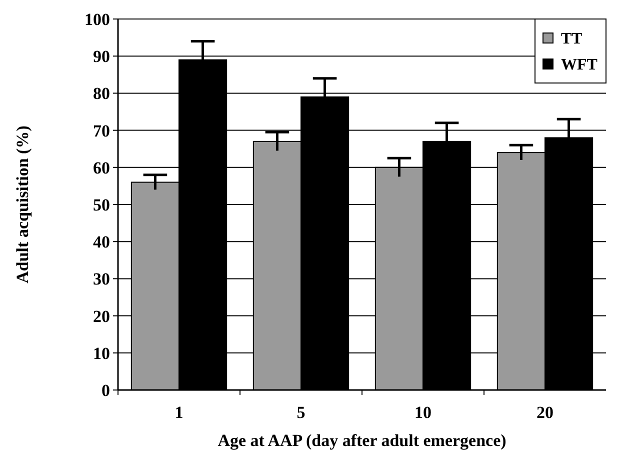 Image resolution: width=618 pixels, height=451 pixels. I want to click on y-axis-title: Adult acquisition (%), so click(22, 205).